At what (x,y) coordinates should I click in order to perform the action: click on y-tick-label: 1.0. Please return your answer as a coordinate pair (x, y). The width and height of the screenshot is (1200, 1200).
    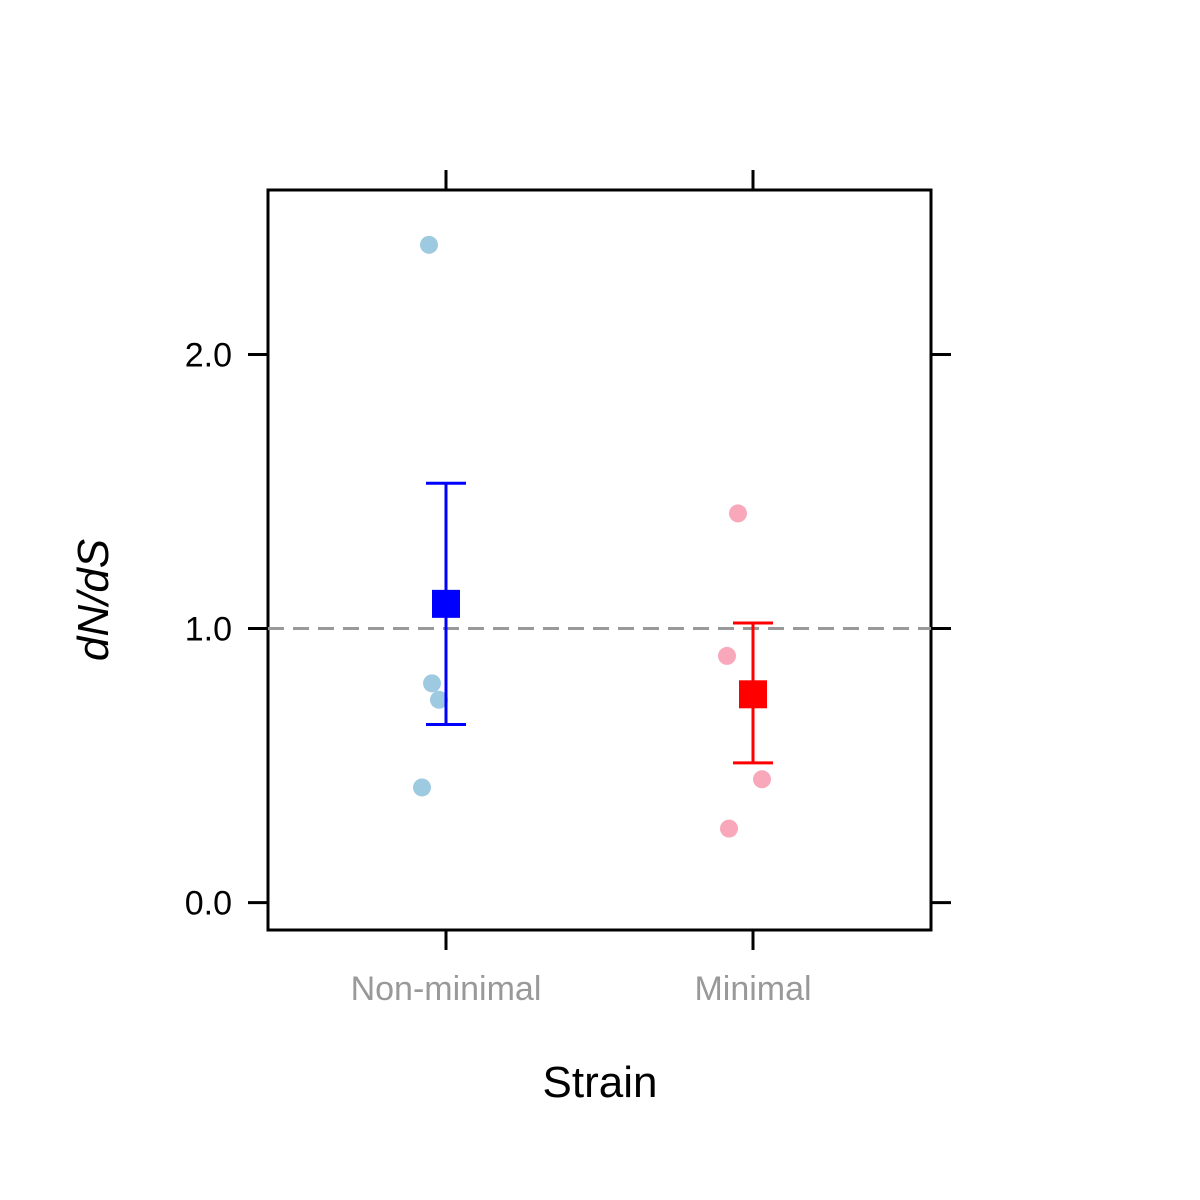
    Looking at the image, I should click on (208, 630).